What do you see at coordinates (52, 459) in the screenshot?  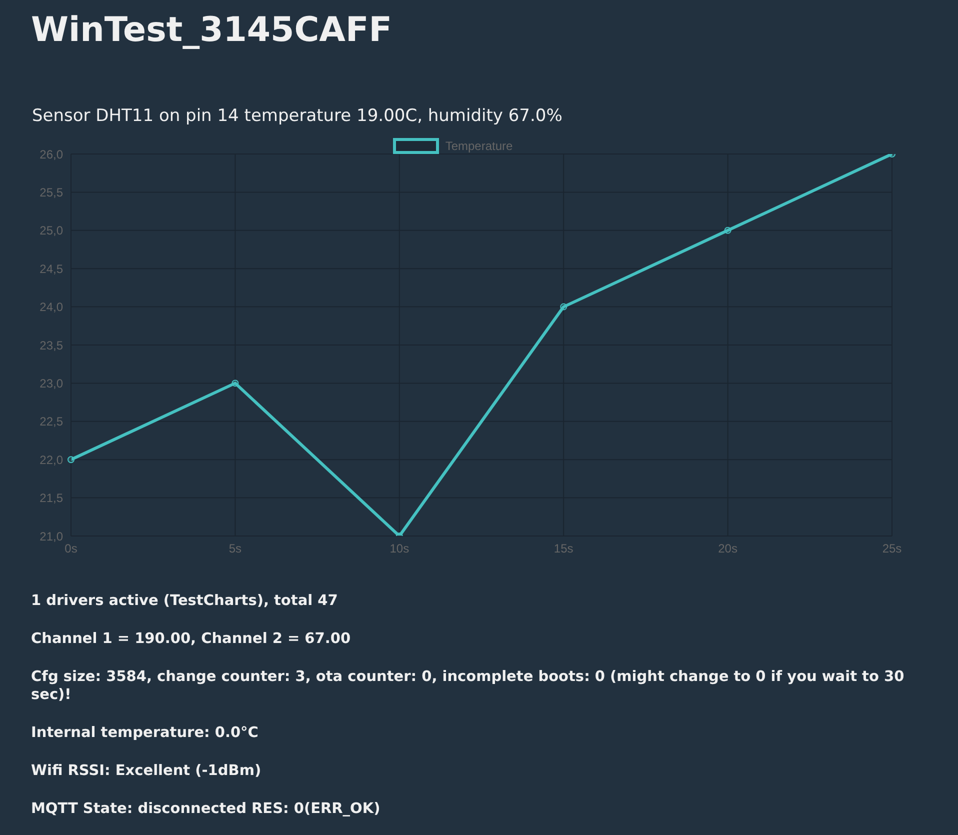 I see `y-tick-label: 22,0` at bounding box center [52, 459].